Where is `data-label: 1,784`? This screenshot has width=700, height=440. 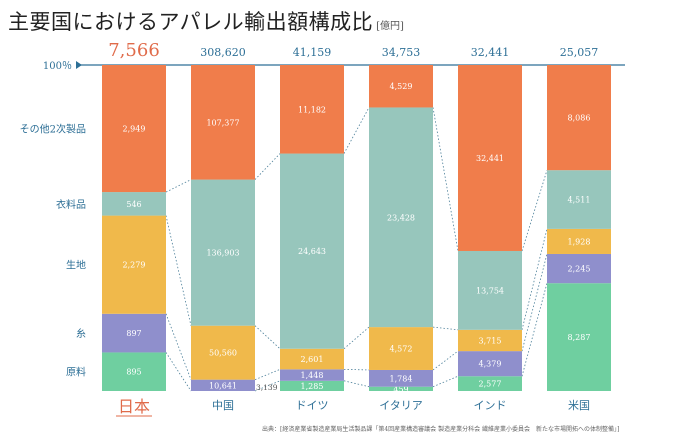 data-label: 1,784 is located at coordinates (401, 378).